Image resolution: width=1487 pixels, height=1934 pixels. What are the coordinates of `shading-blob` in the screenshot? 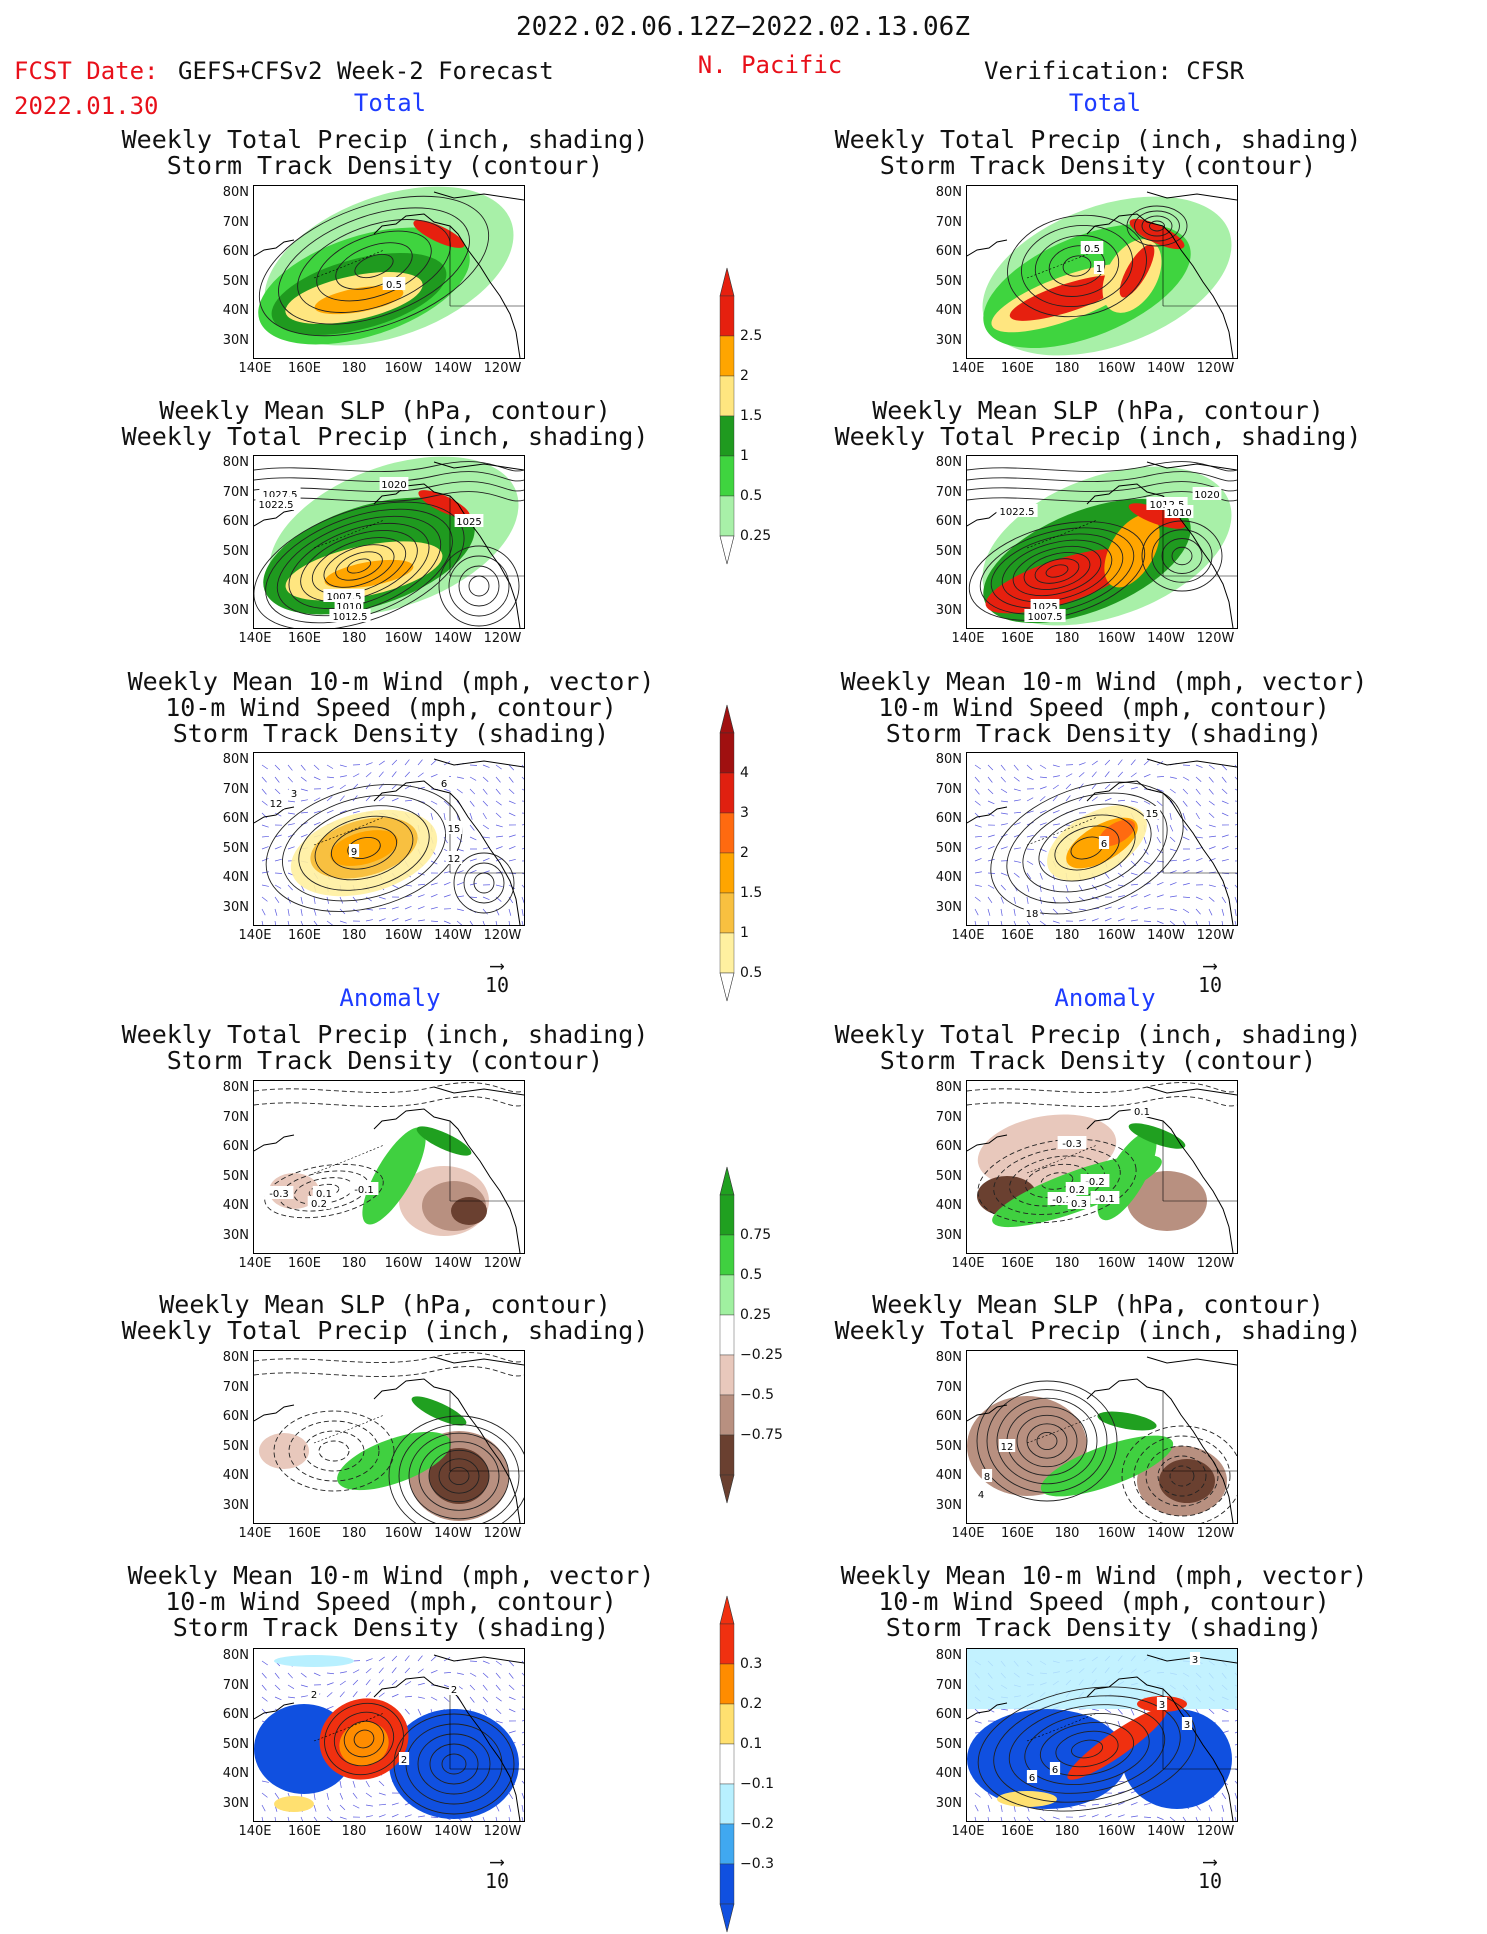 It's located at (1187, 1481).